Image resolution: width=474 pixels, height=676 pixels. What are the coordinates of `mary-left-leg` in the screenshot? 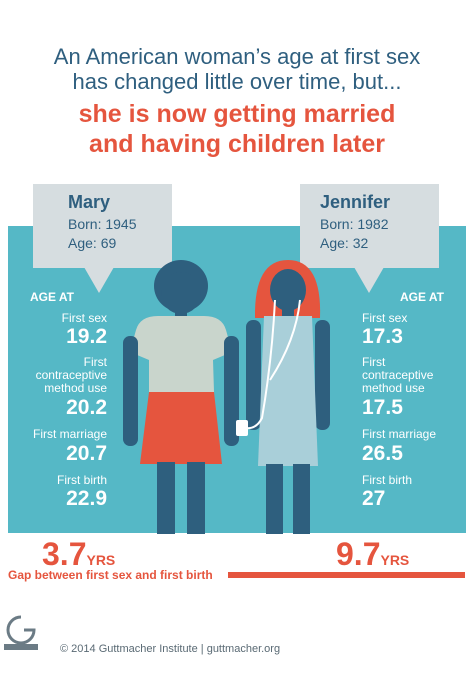 It's located at (166, 498).